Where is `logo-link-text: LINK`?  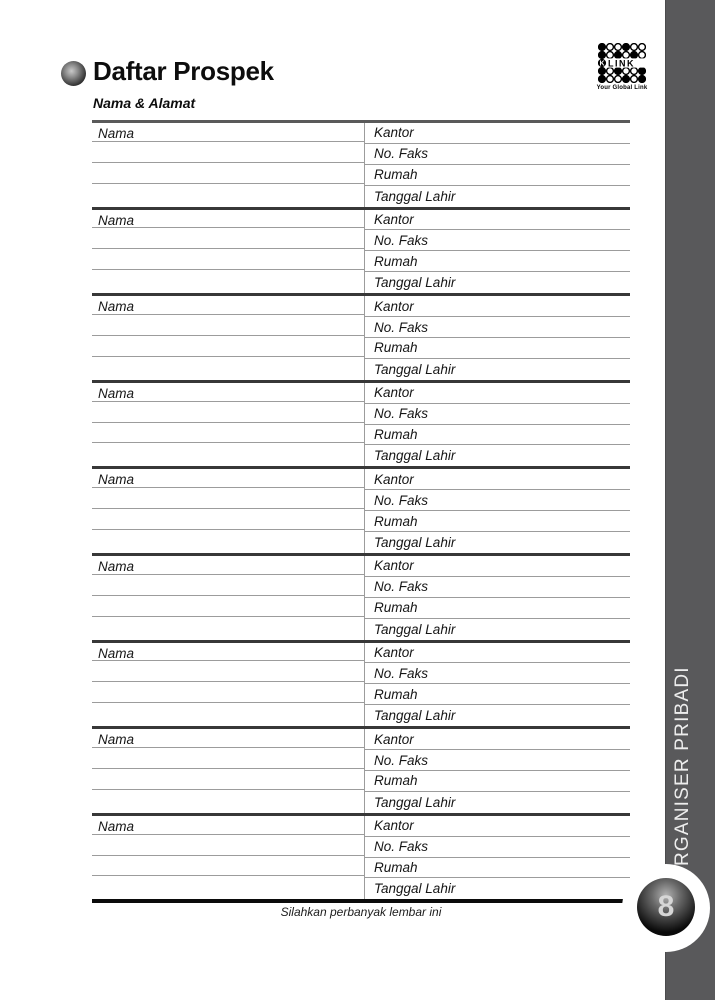
logo-link-text: LINK is located at coordinates (621, 63).